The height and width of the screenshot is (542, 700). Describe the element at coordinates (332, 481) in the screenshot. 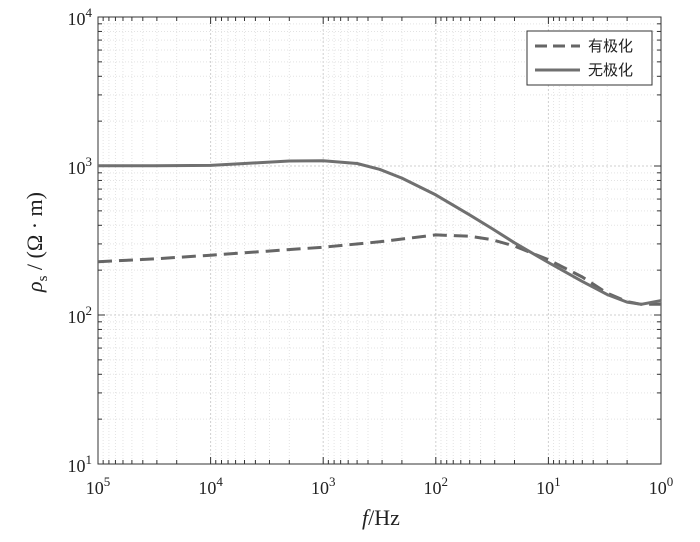

I see `x-tick-label-exponent: 3` at that location.